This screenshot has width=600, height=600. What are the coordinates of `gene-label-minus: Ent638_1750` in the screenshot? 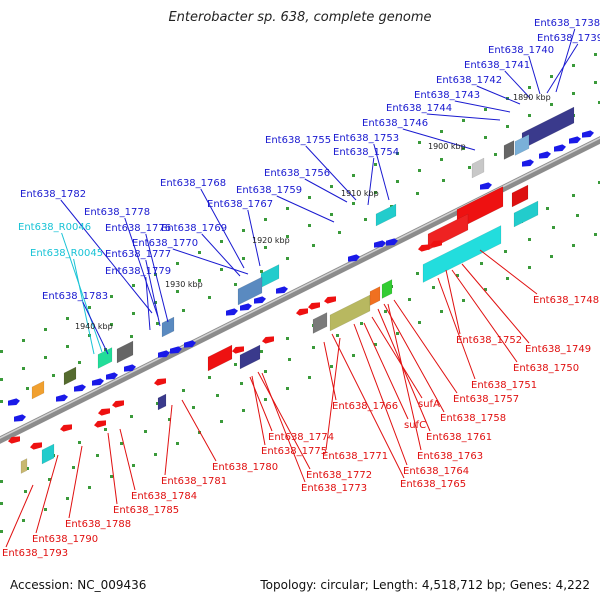 It's located at (546, 368).